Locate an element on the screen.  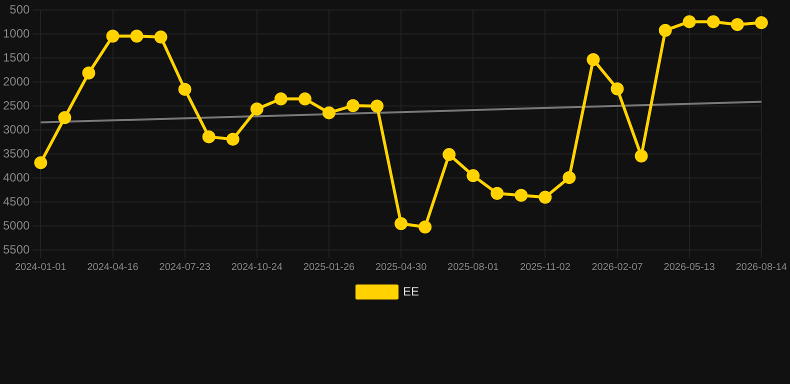
y-tick-label: 3000 is located at coordinates (16, 129).